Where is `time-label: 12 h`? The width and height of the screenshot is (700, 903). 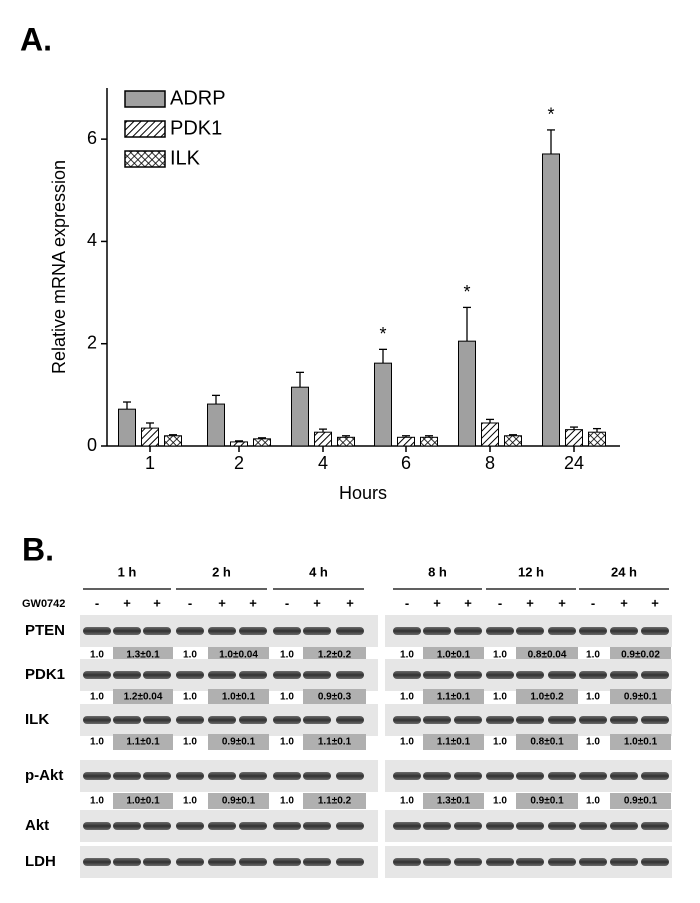 time-label: 12 h is located at coordinates (531, 571).